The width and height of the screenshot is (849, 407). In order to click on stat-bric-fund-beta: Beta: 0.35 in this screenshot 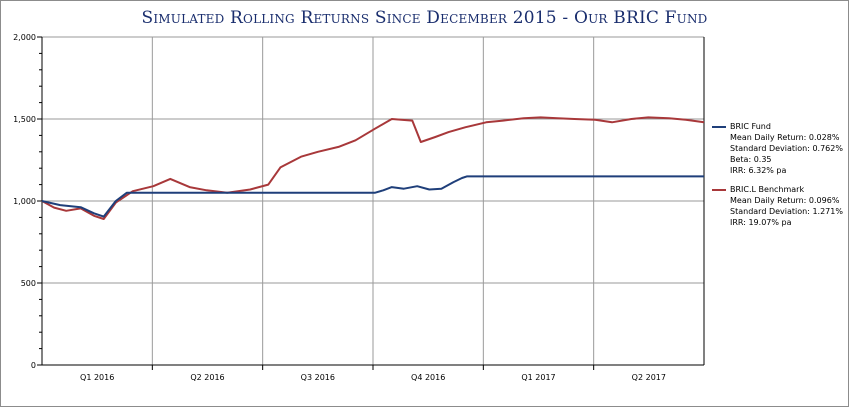, I will do `click(751, 159)`.